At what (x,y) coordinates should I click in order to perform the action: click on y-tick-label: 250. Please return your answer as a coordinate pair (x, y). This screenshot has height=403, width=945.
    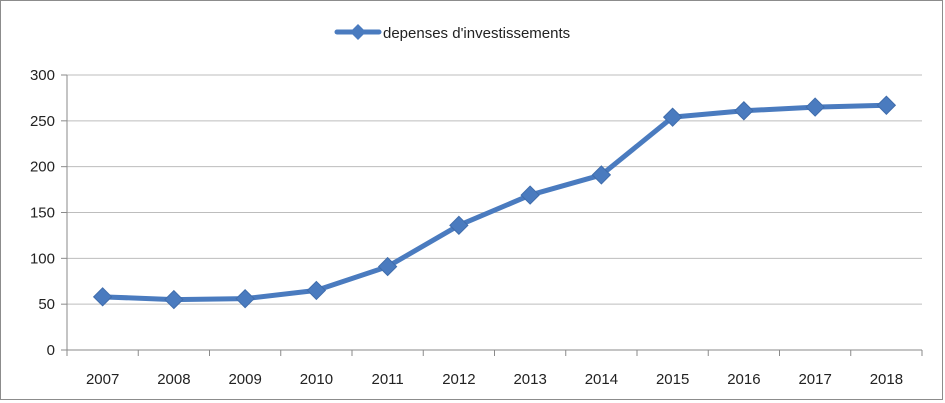
    Looking at the image, I should click on (42, 121).